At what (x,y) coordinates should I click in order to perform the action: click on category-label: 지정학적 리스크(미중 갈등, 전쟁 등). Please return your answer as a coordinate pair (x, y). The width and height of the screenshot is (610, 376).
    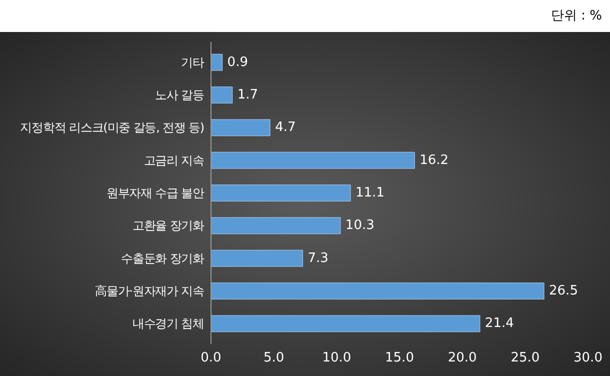
    Looking at the image, I should click on (112, 127).